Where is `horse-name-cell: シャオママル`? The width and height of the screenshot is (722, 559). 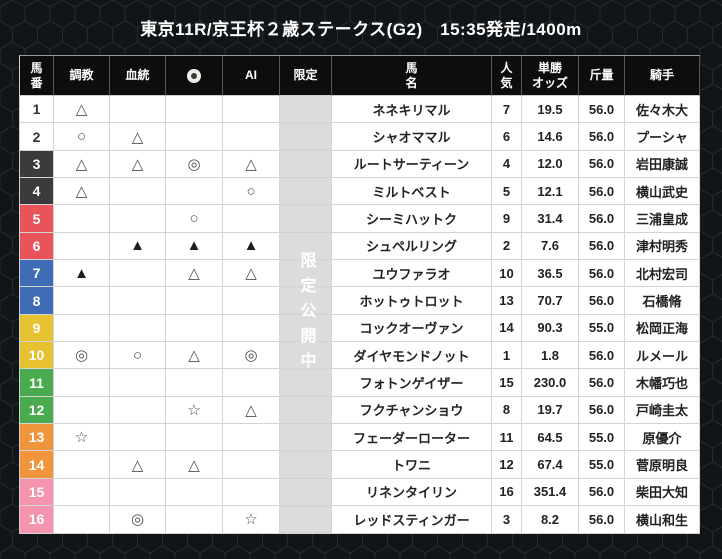
horse-name-cell: シャオママル is located at coordinates (412, 137).